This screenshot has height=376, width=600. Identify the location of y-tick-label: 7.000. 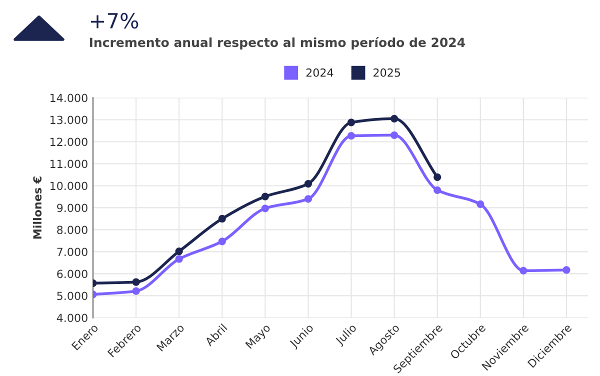
(72, 252).